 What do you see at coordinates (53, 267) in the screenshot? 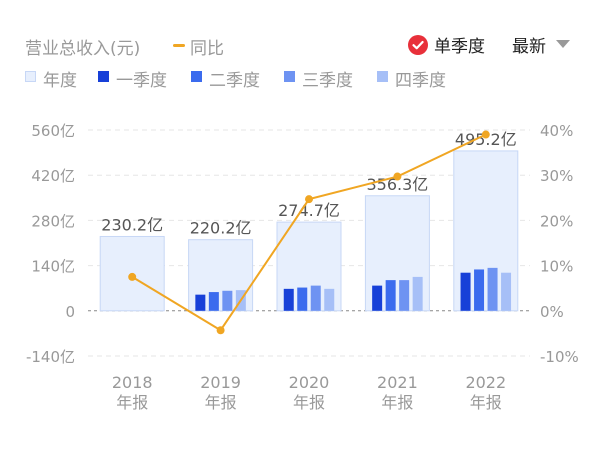
I see `y-left-tick-label: 140亿` at bounding box center [53, 267].